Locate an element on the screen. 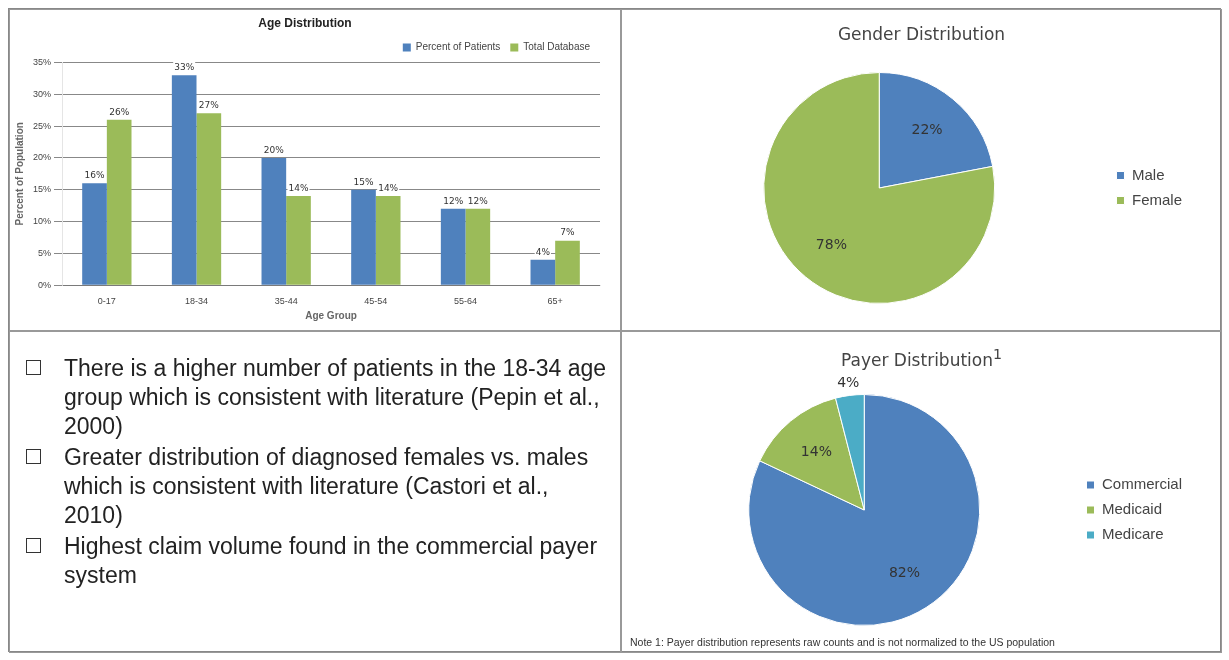 The width and height of the screenshot is (1229, 660). legend-label: Percent of Patients is located at coordinates (458, 47).